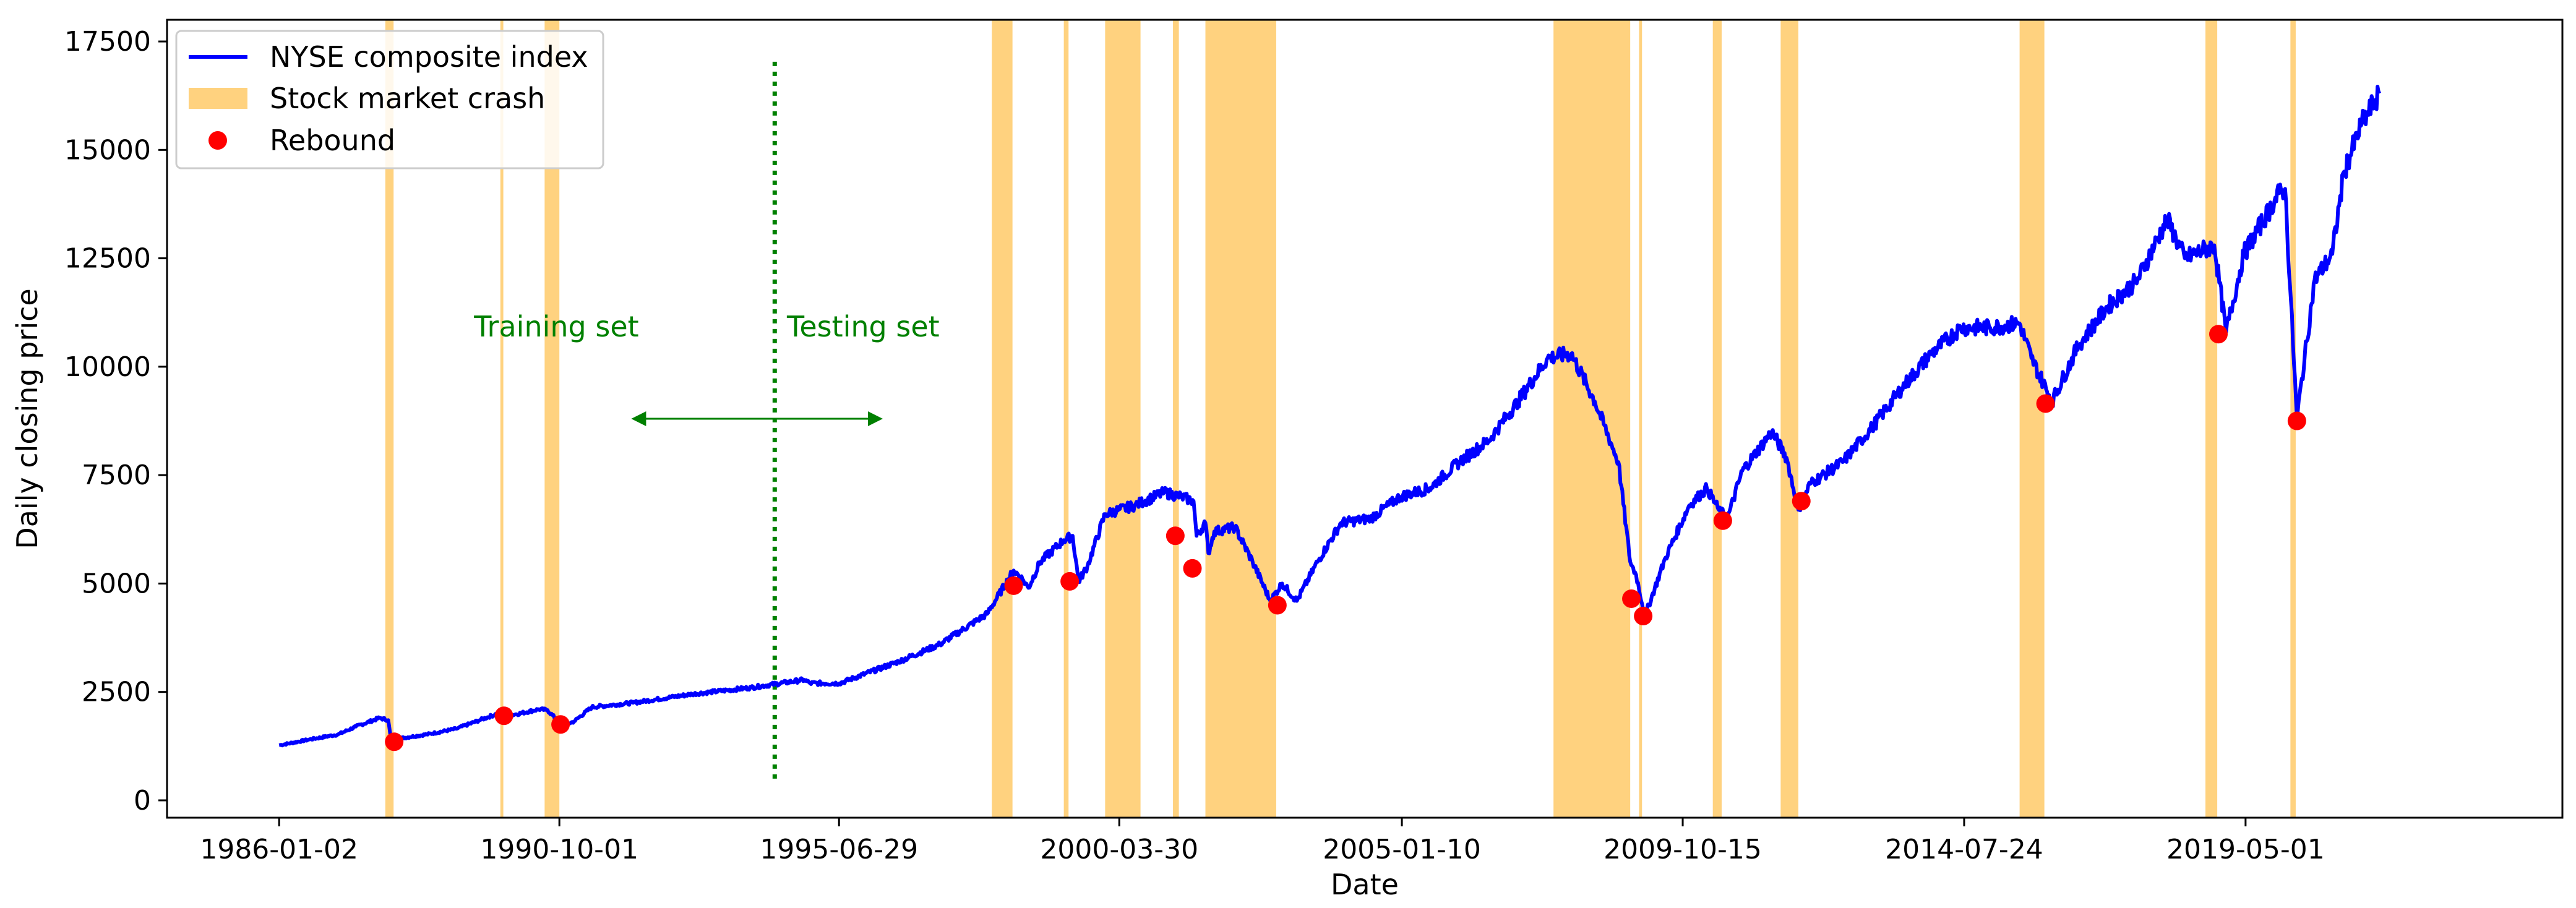 Image resolution: width=2576 pixels, height=908 pixels. I want to click on y-tick-label-4: 10000, so click(107, 367).